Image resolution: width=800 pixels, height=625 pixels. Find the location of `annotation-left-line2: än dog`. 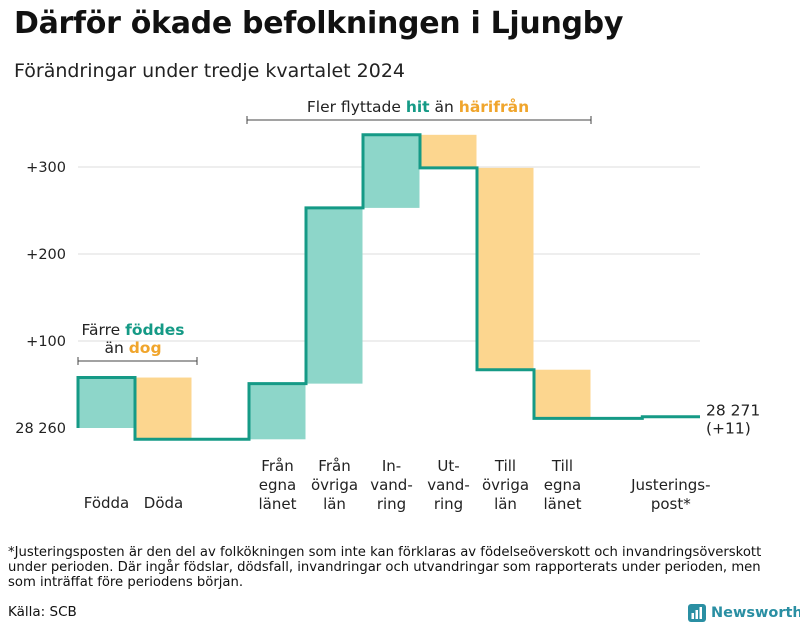

annotation-left-line2: än dog is located at coordinates (132, 348).